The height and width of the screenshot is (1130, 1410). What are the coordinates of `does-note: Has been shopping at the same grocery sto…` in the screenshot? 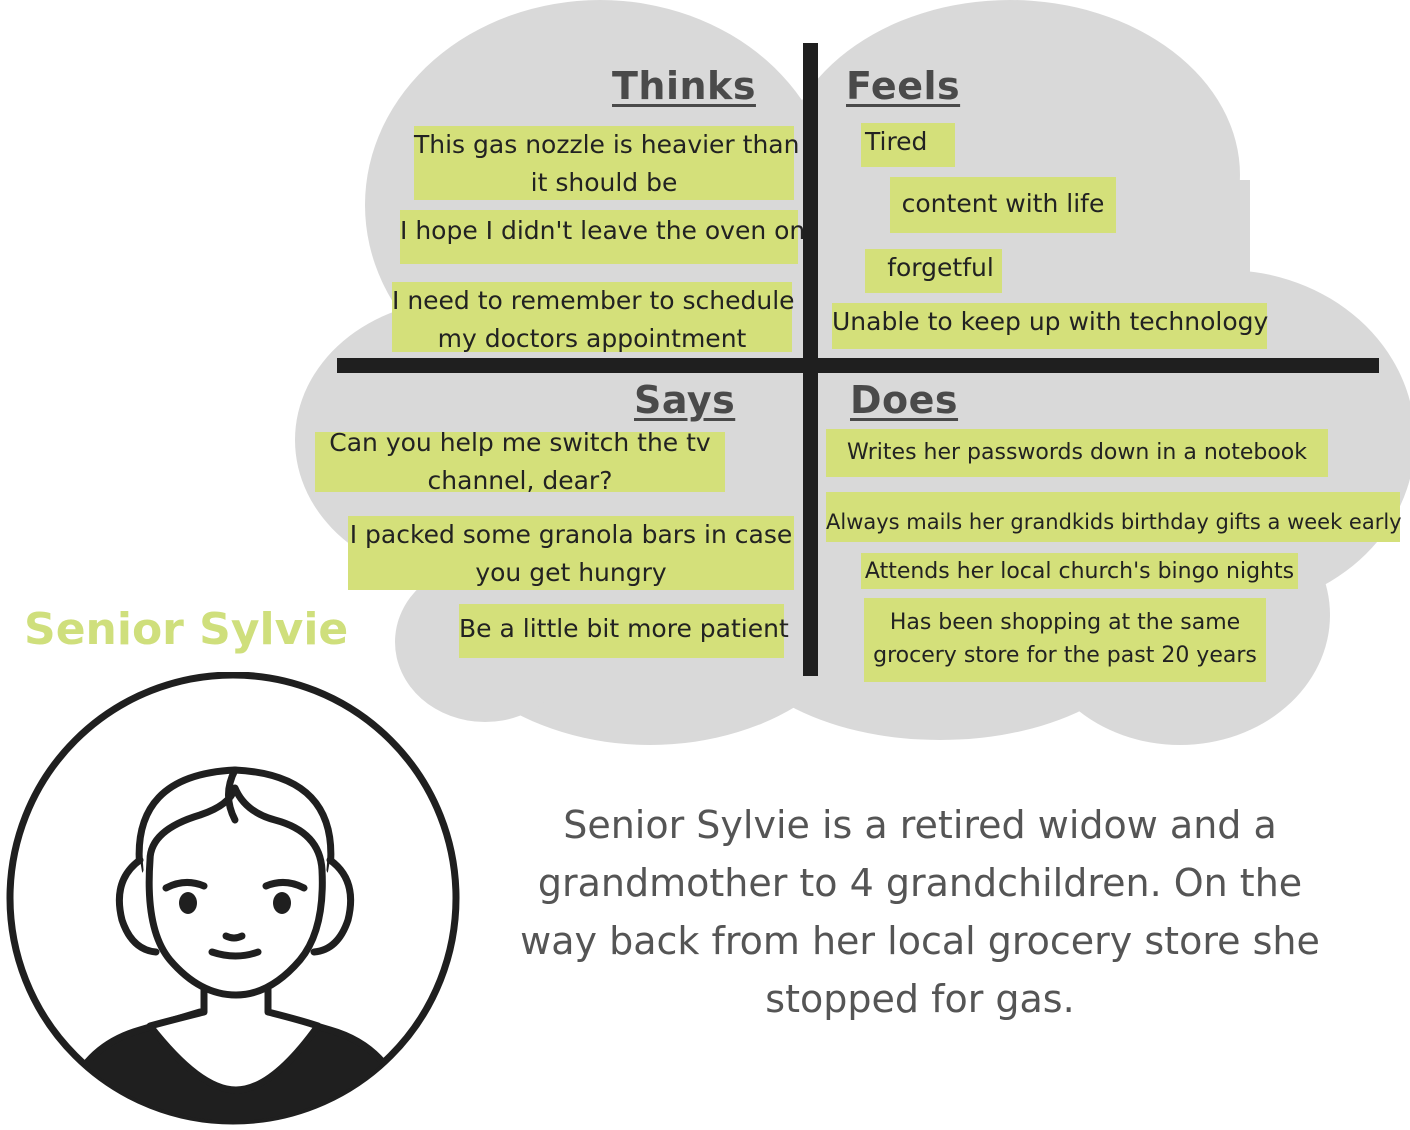 It's located at (1065, 640).